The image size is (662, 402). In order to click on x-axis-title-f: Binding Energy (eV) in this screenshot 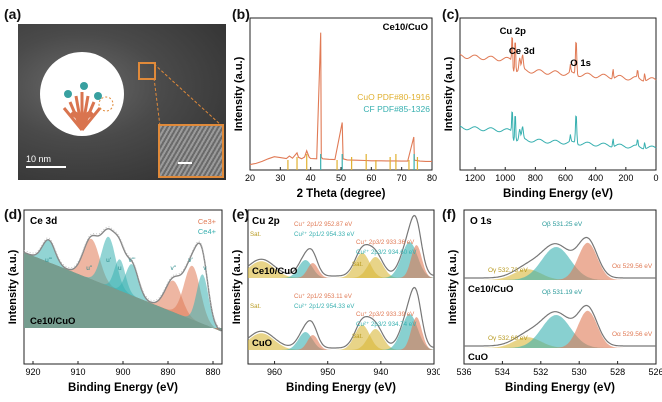, I will do `click(560, 388)`.